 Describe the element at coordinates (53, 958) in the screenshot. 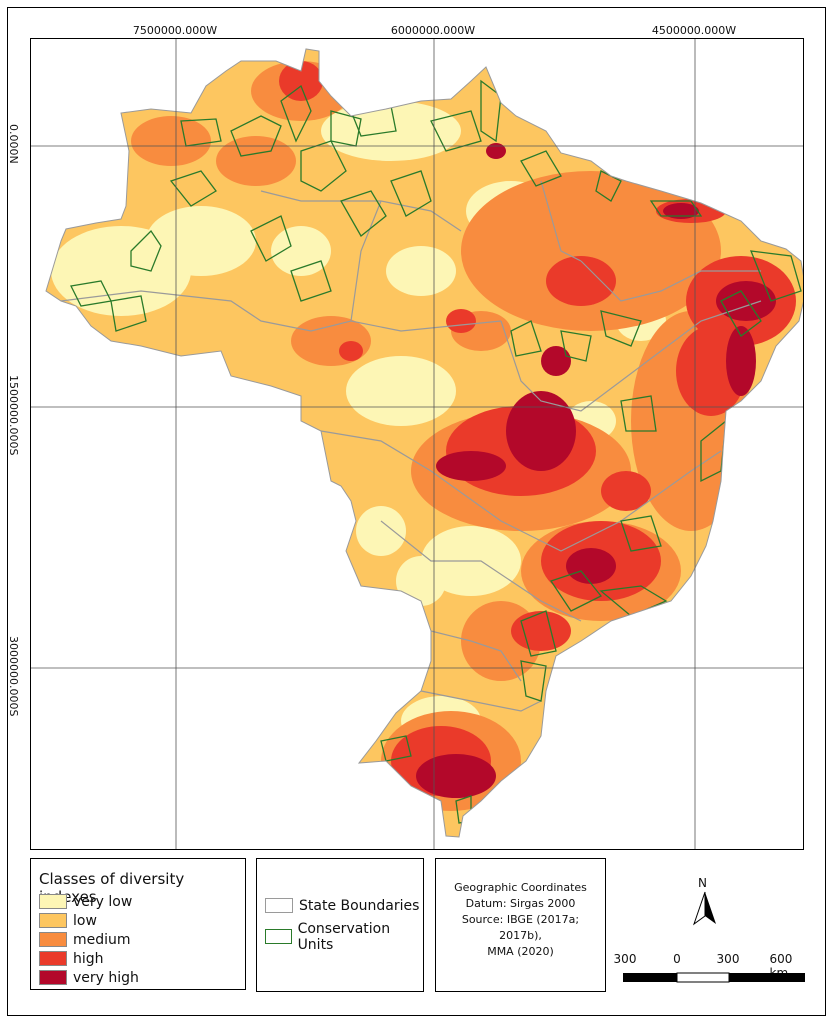

I see `swatch-high` at that location.